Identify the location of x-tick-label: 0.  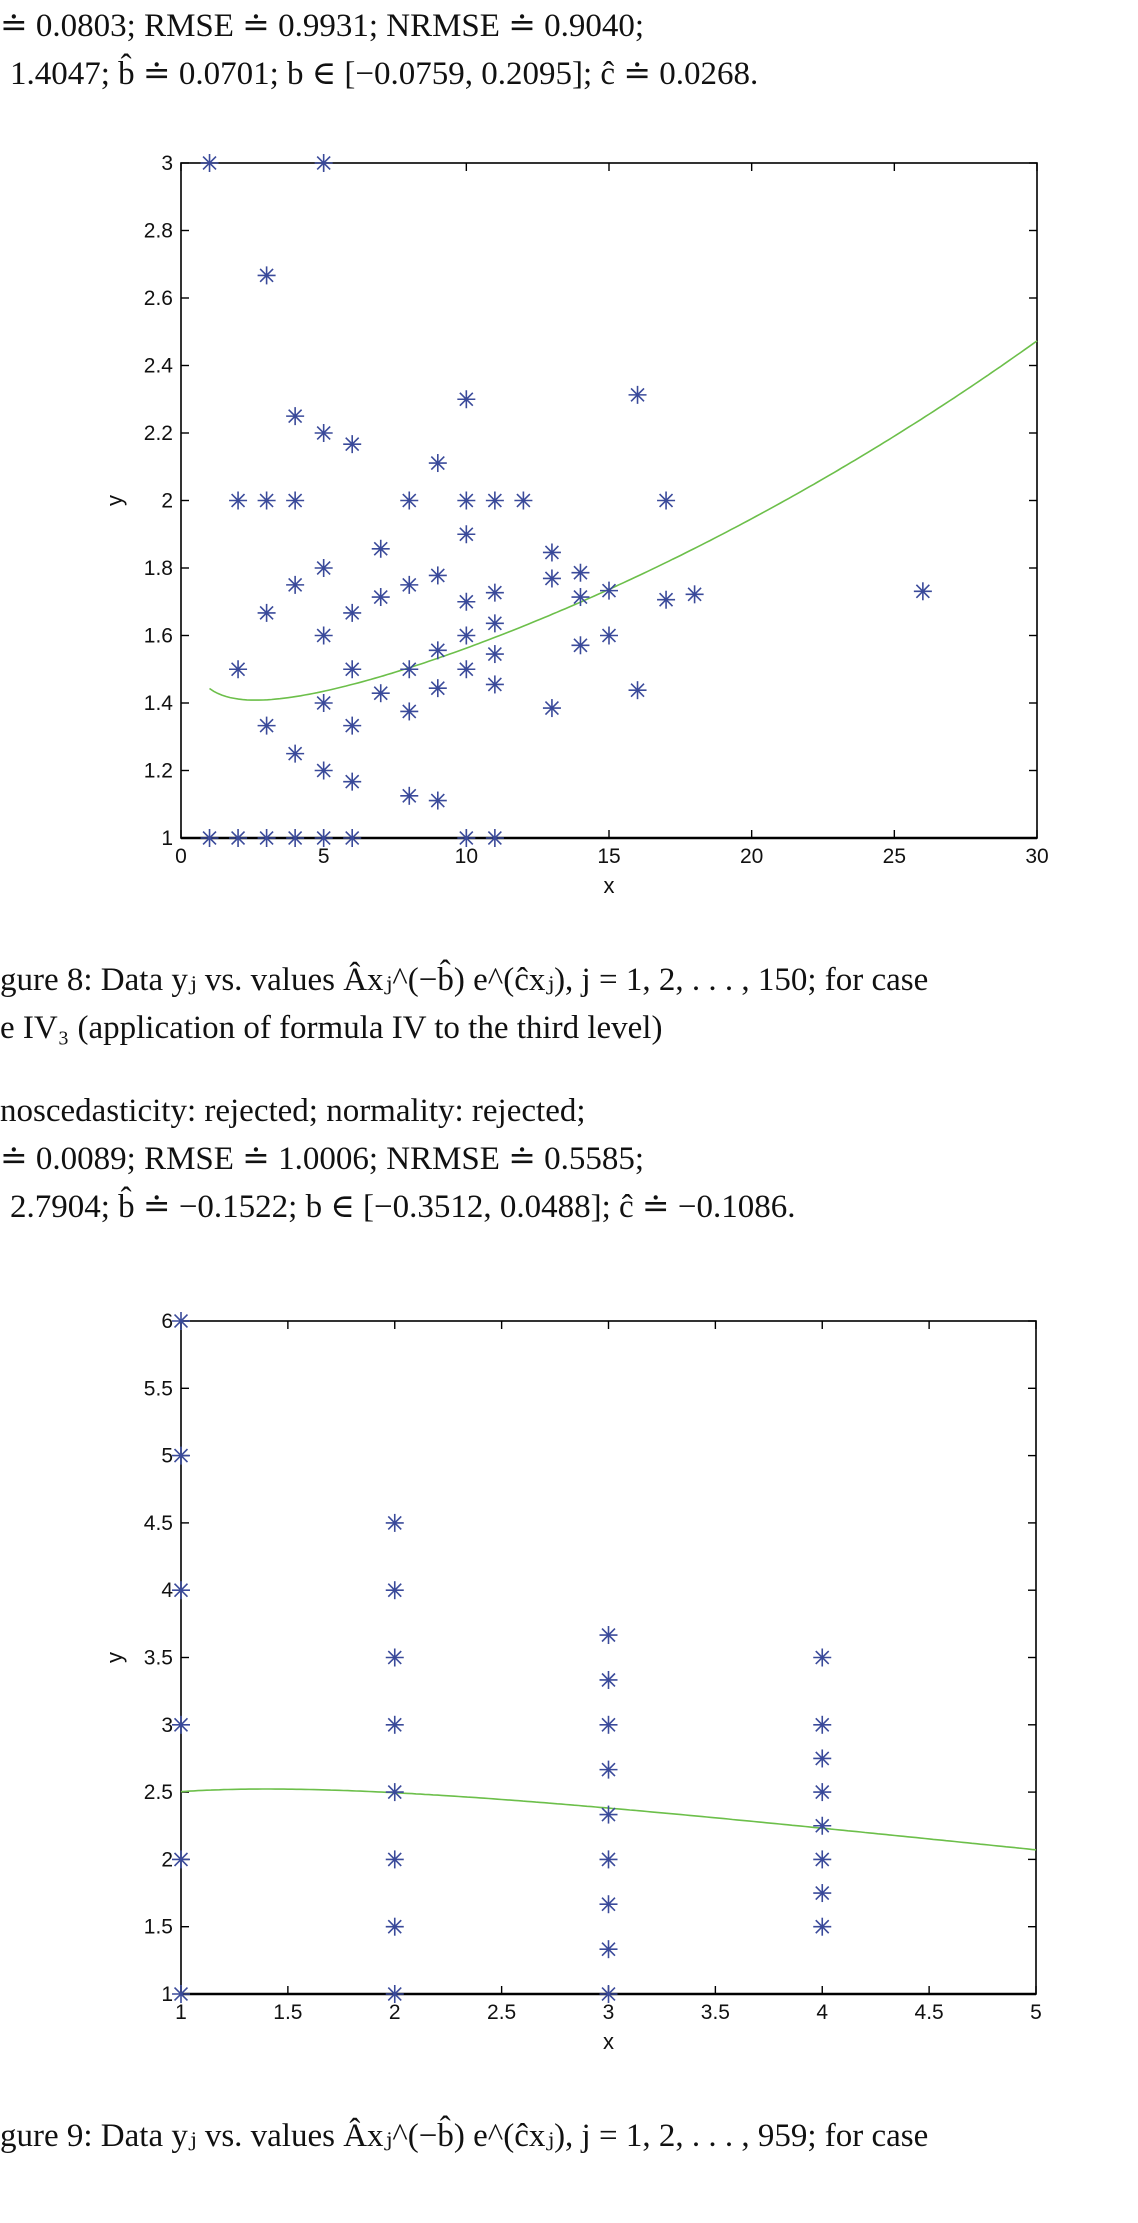
(181, 856).